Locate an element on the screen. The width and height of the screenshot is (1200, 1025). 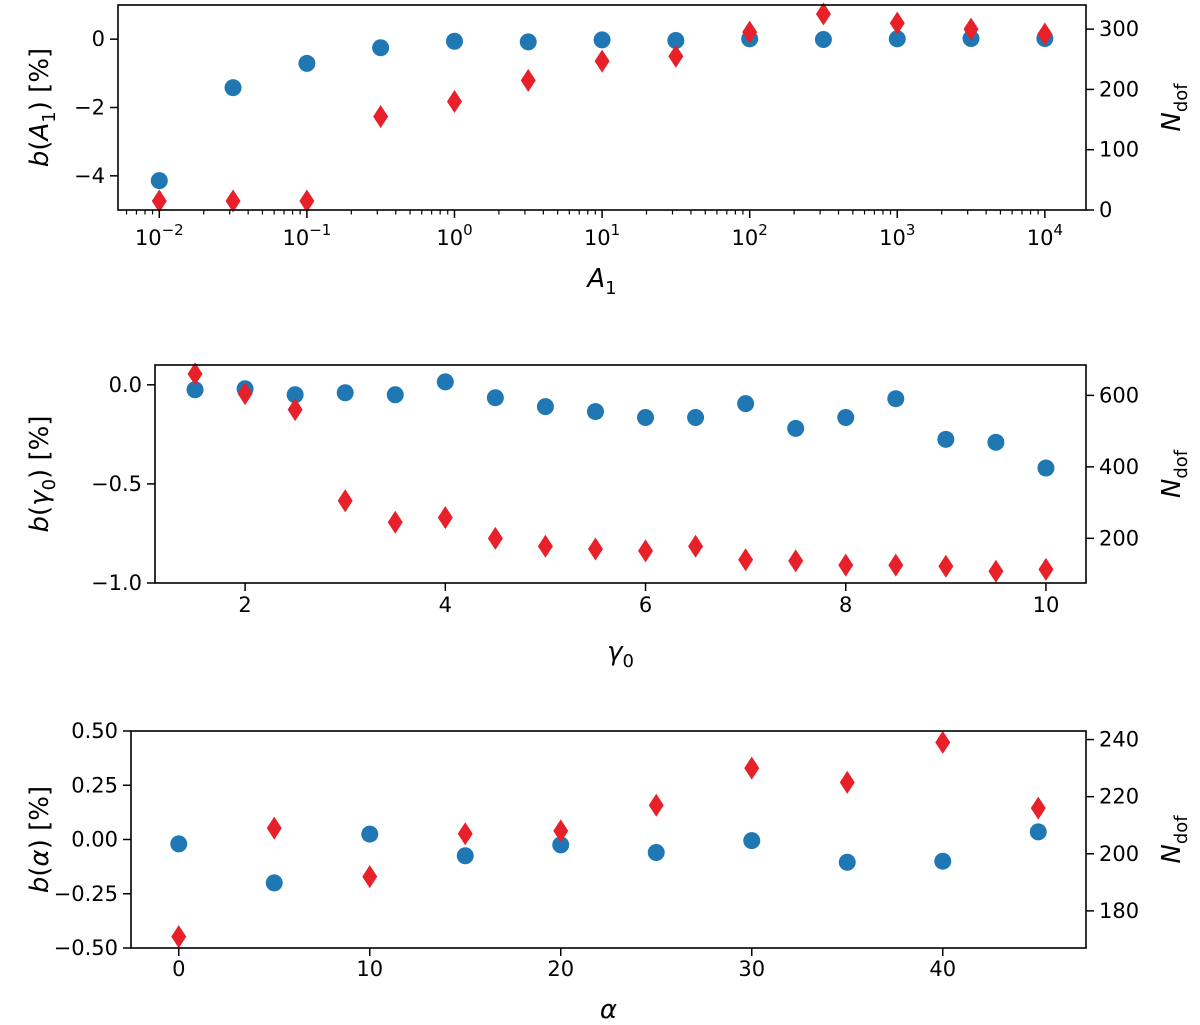
x-tick-label: 2 is located at coordinates (244, 605).